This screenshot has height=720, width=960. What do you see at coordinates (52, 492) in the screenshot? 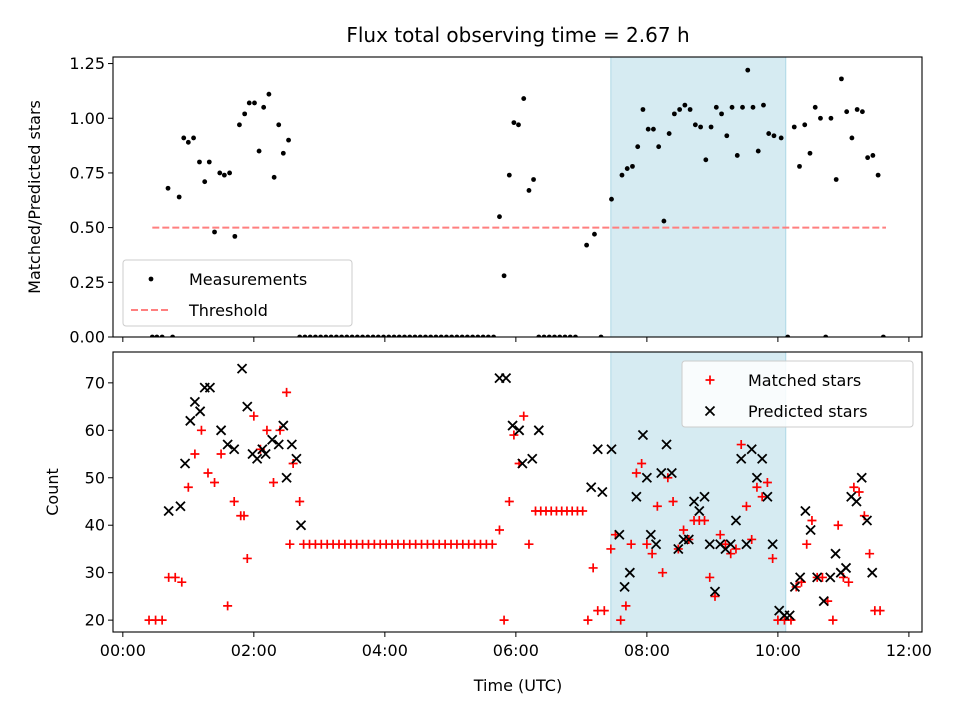
I see `y-axis-label: Count` at bounding box center [52, 492].